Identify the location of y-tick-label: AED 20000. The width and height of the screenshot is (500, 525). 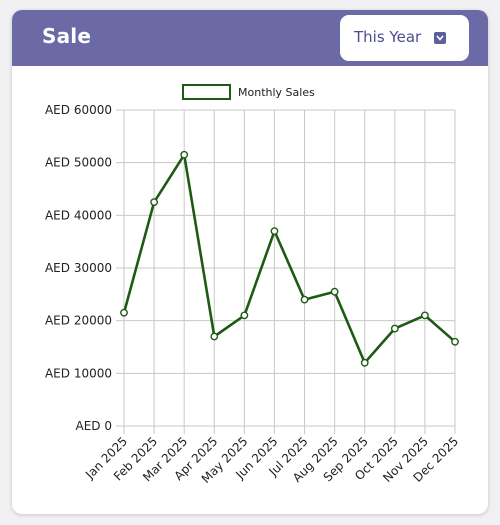
(78, 321).